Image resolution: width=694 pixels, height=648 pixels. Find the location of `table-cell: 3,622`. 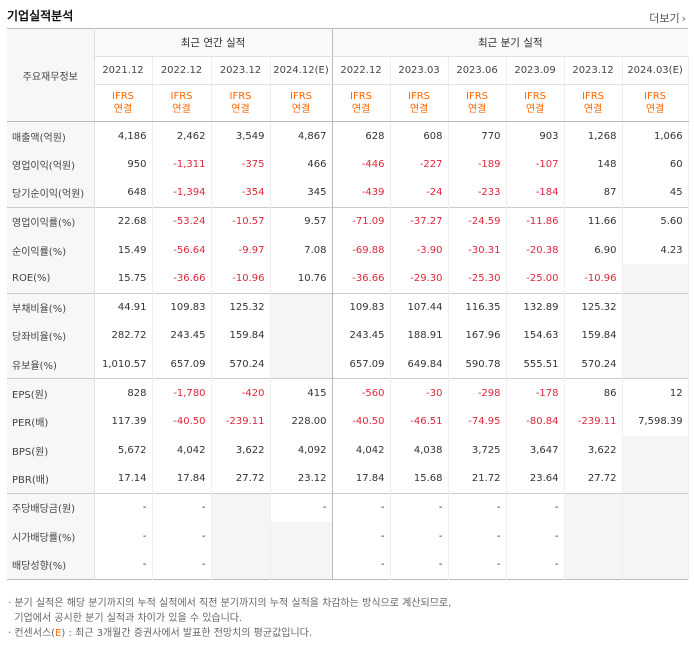

table-cell: 3,622 is located at coordinates (593, 450).